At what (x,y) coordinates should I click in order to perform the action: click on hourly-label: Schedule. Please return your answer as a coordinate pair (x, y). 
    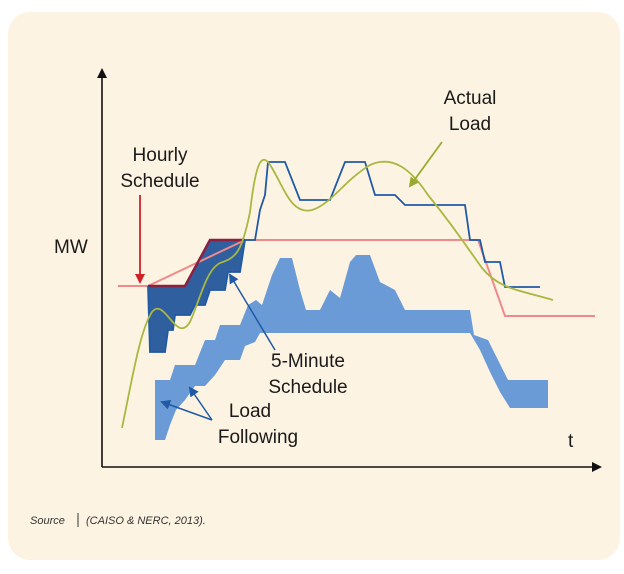
    Looking at the image, I should click on (159, 181).